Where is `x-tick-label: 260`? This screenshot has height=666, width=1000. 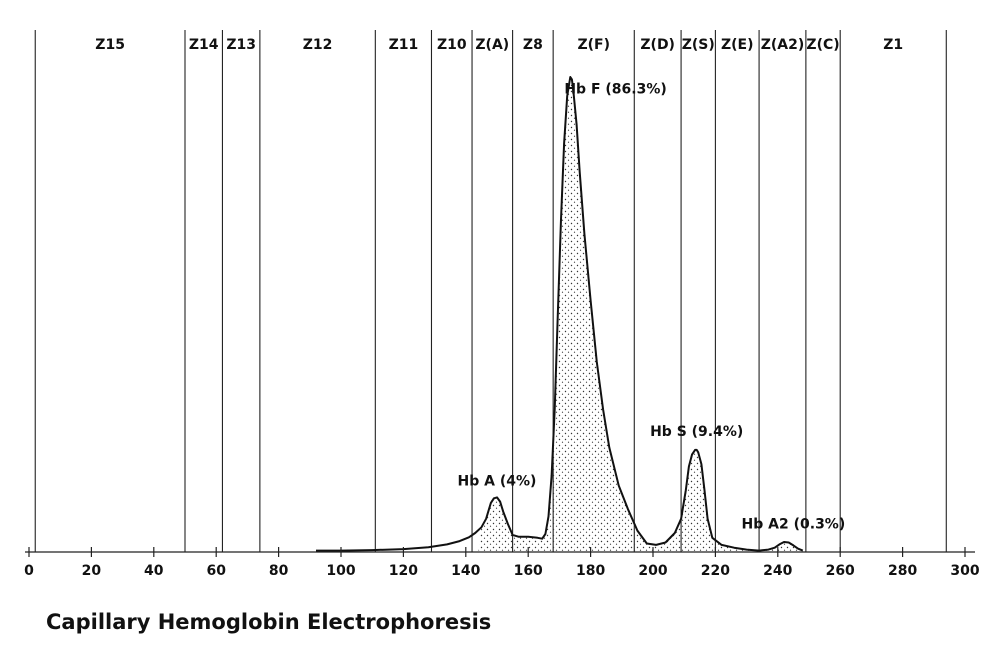
x-tick-label: 260 is located at coordinates (840, 571).